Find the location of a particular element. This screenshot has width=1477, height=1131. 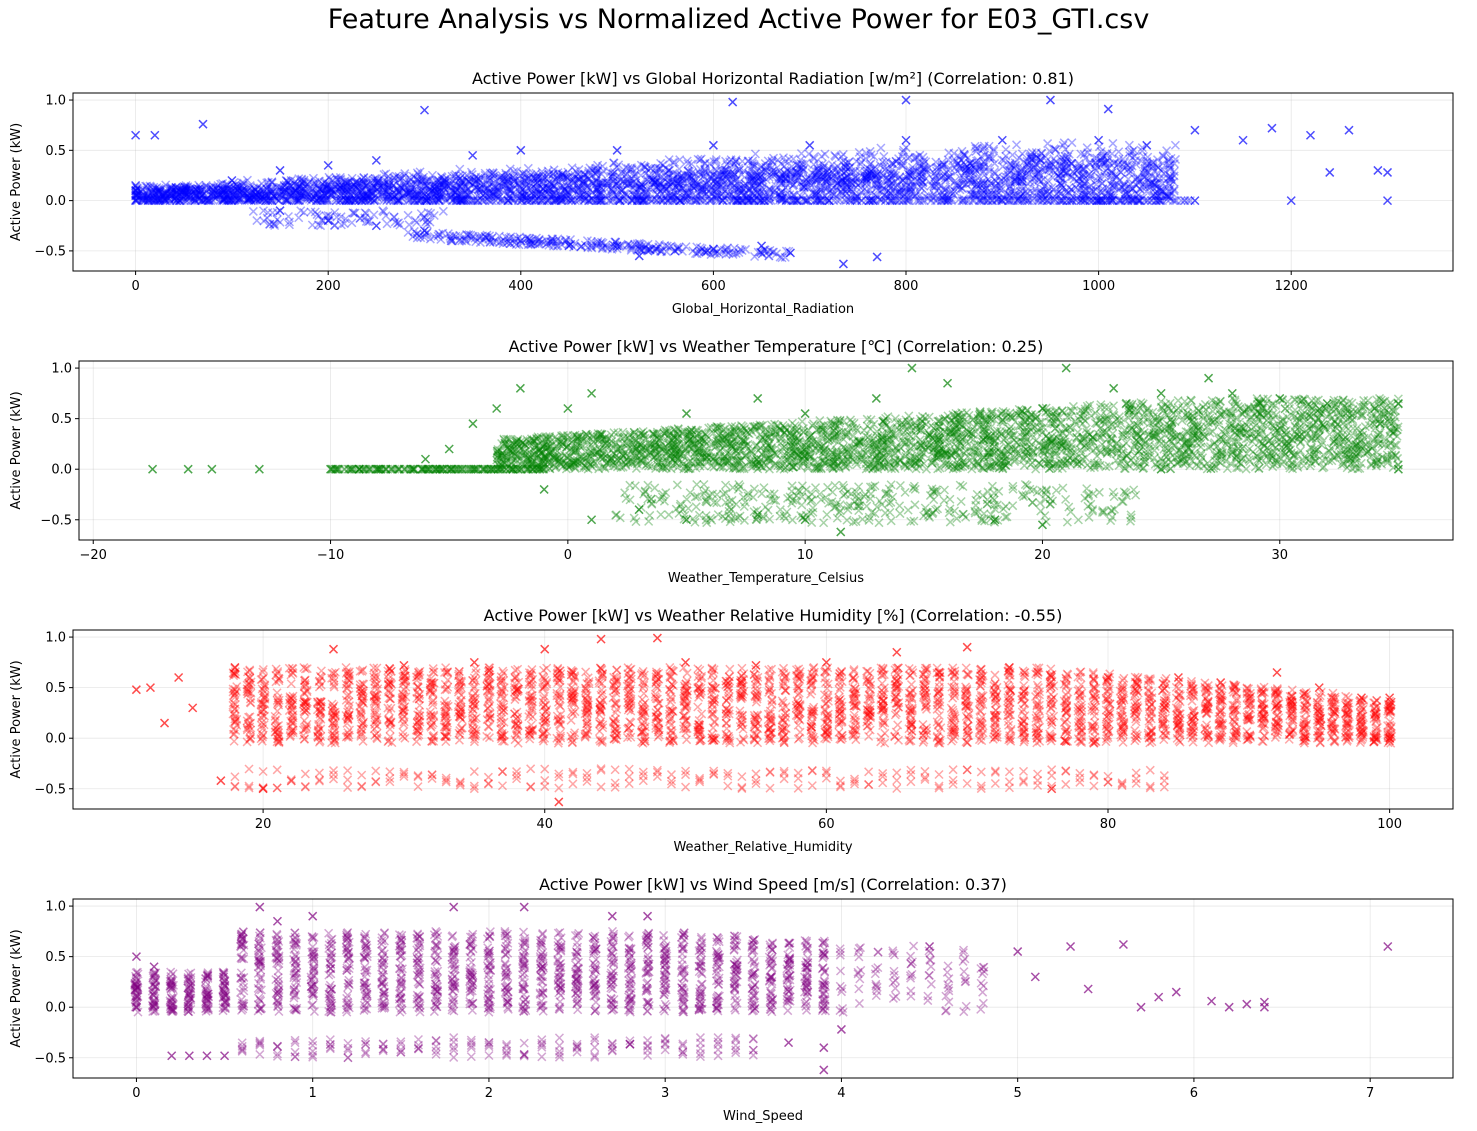

y-tick-label: 0.5 is located at coordinates (61, 419).